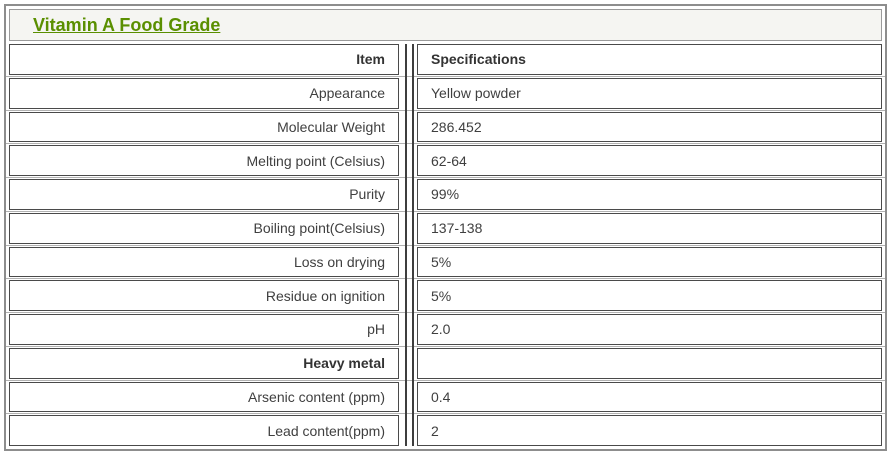  Describe the element at coordinates (204, 329) in the screenshot. I see `item-cell: pH` at that location.